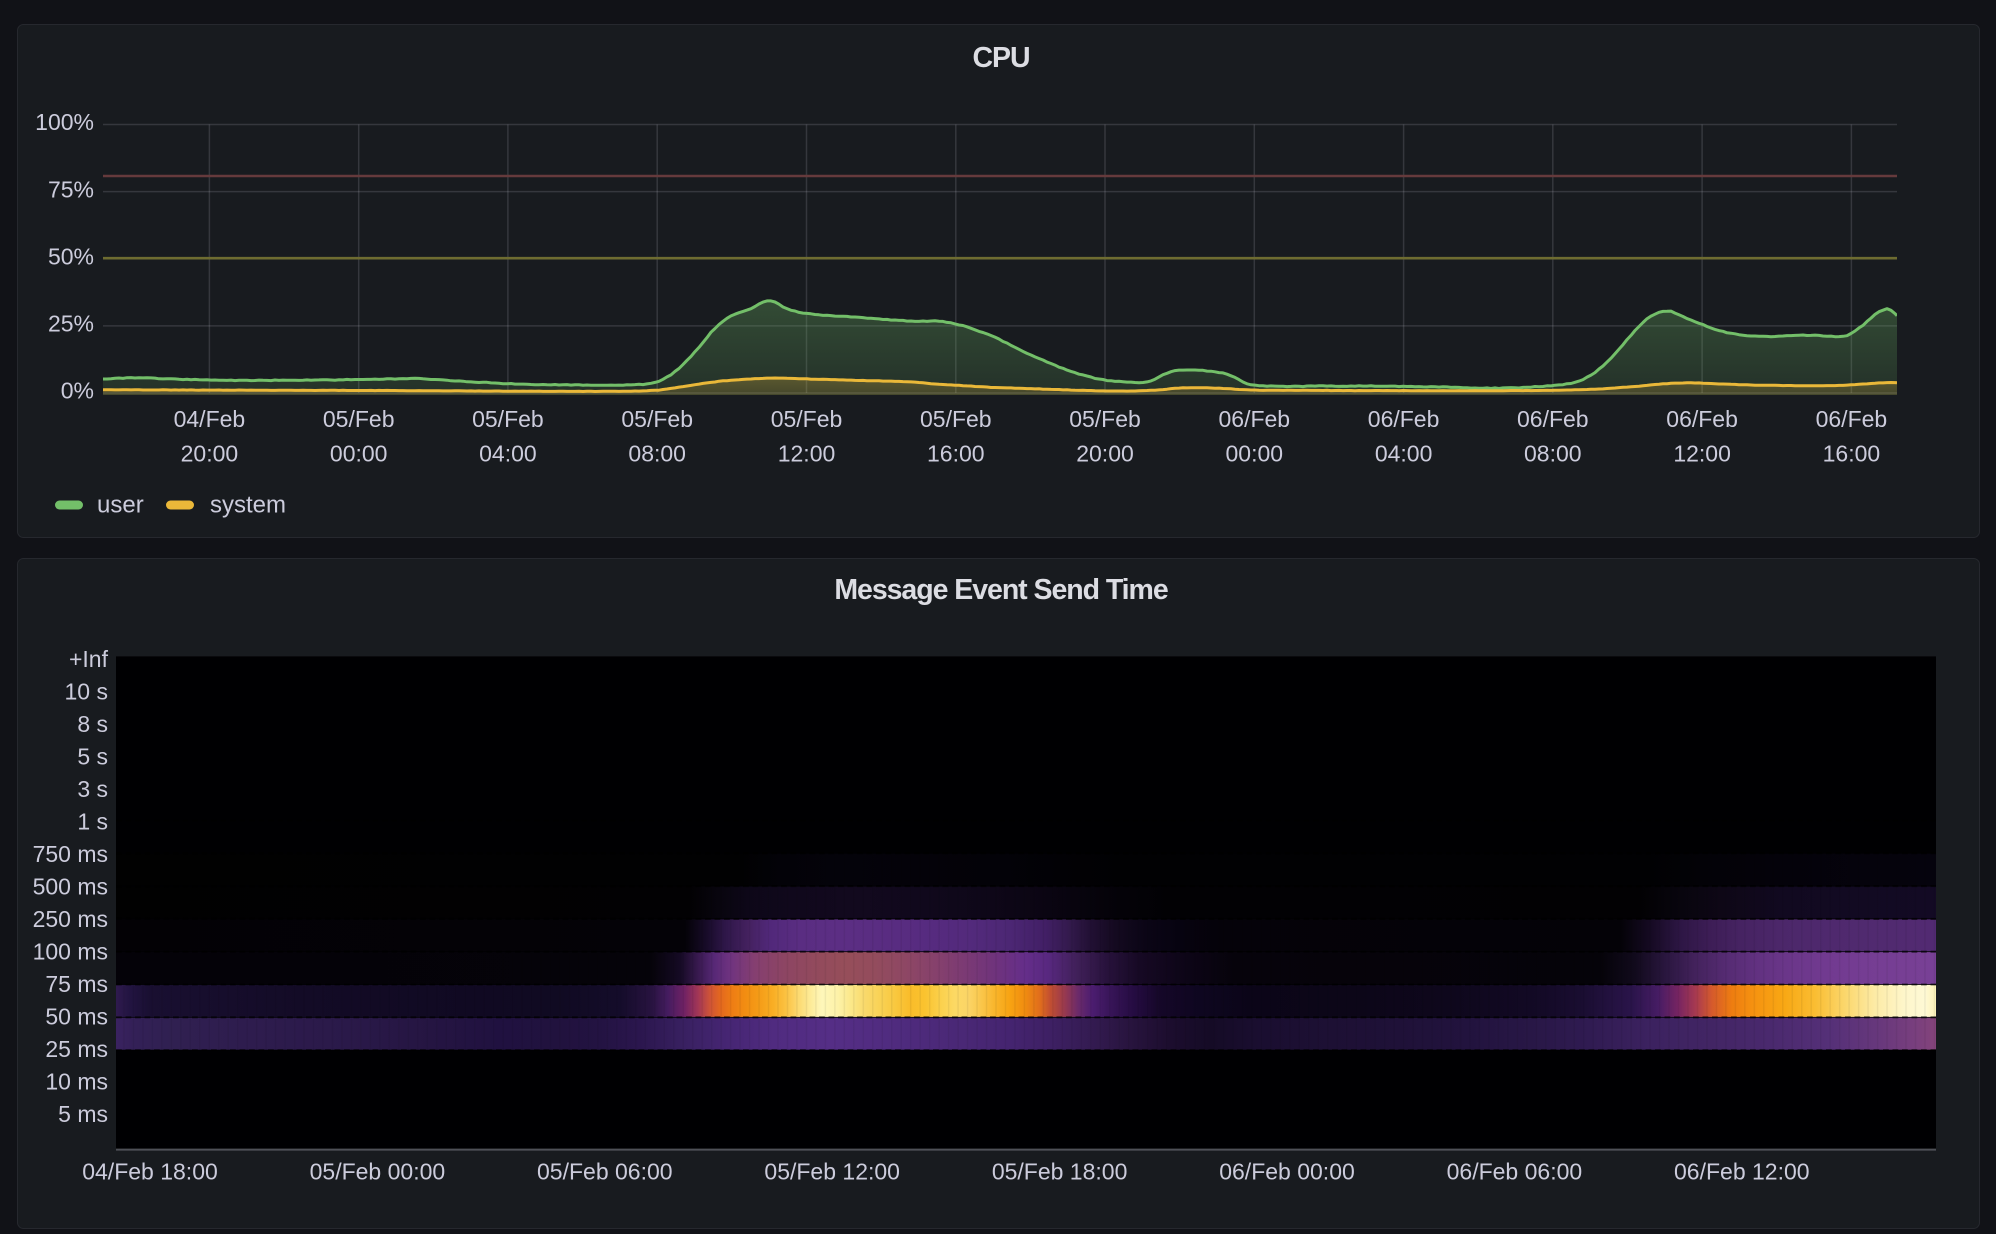 The height and width of the screenshot is (1234, 1996). I want to click on svg-text: 04/Feb, so click(210, 419).